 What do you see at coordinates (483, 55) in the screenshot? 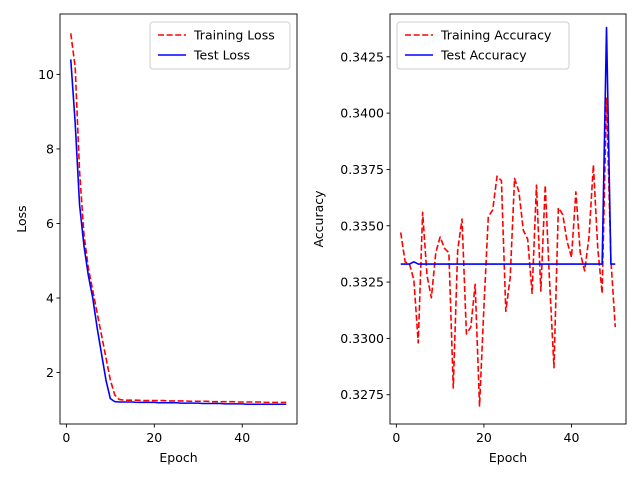
I see `chart-2-legend-label-test-accuracy: Test Accuracy` at bounding box center [483, 55].